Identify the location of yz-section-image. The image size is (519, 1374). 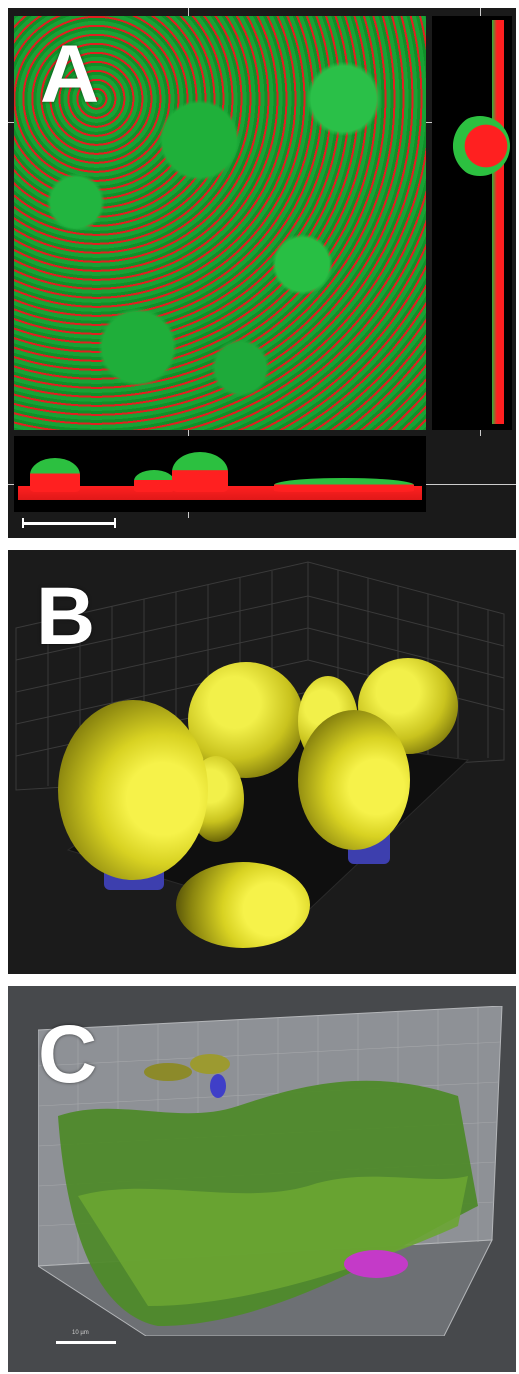
(472, 223).